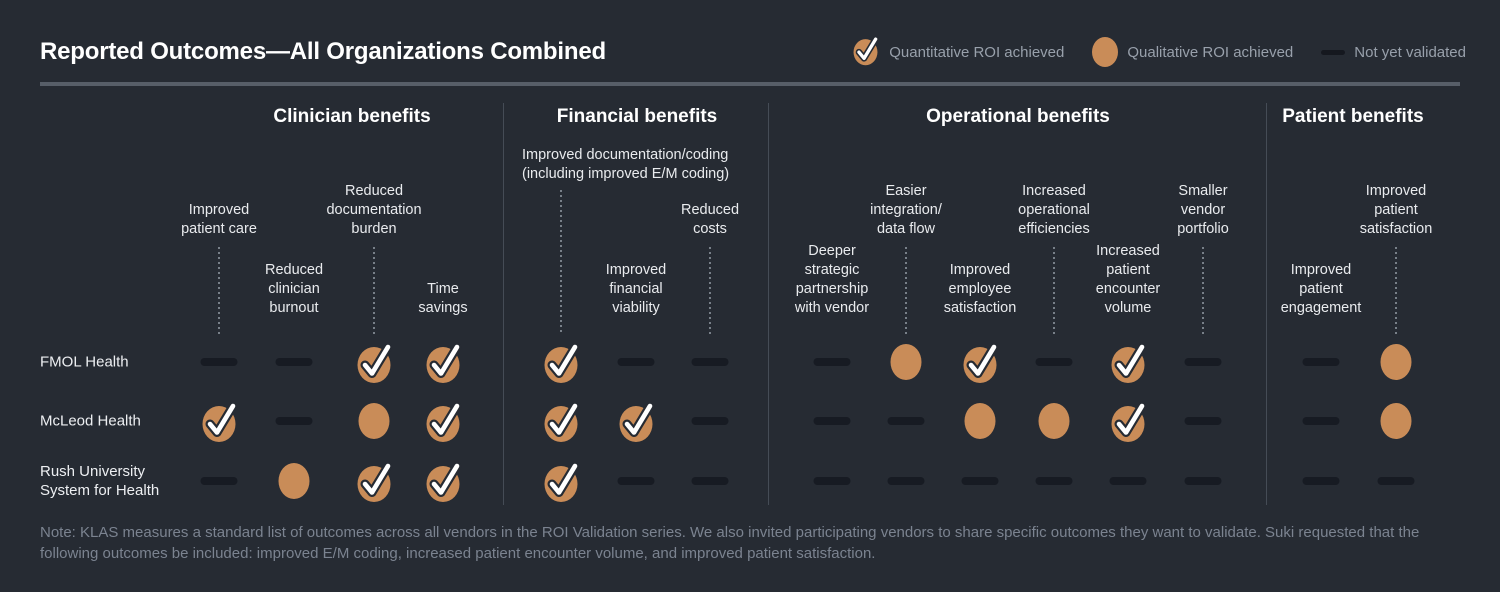 Image resolution: width=1500 pixels, height=592 pixels. Describe the element at coordinates (1353, 116) in the screenshot. I see `section-header-patient: Patient benefits` at that location.